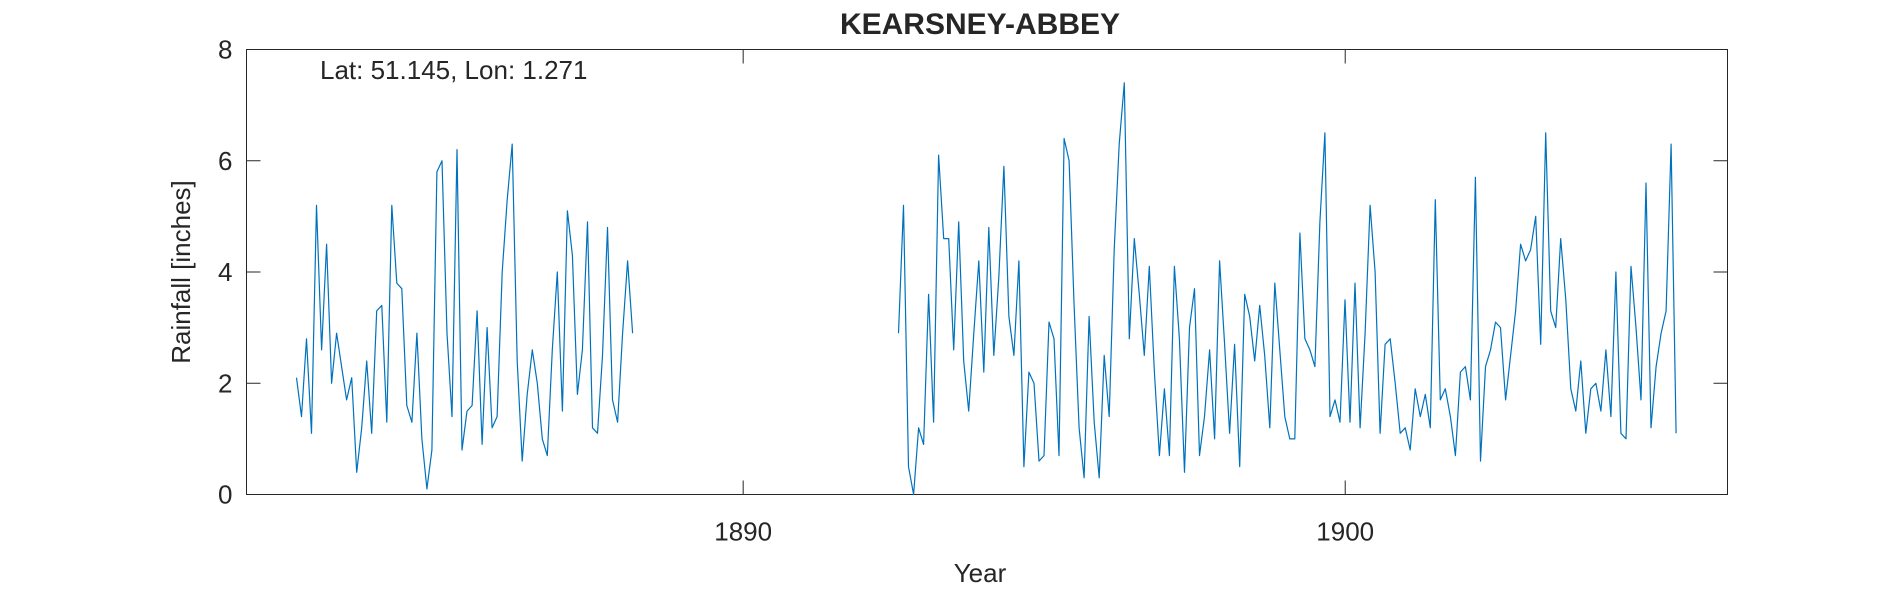 The width and height of the screenshot is (1890, 591). What do you see at coordinates (743, 532) in the screenshot?
I see `x-tick-label: 1890` at bounding box center [743, 532].